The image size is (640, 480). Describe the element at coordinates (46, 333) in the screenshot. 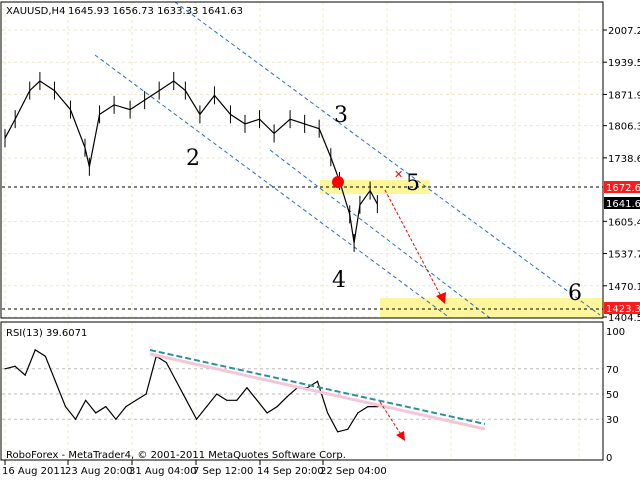

I see `rsi-title: RSI(13) 39.6071` at that location.